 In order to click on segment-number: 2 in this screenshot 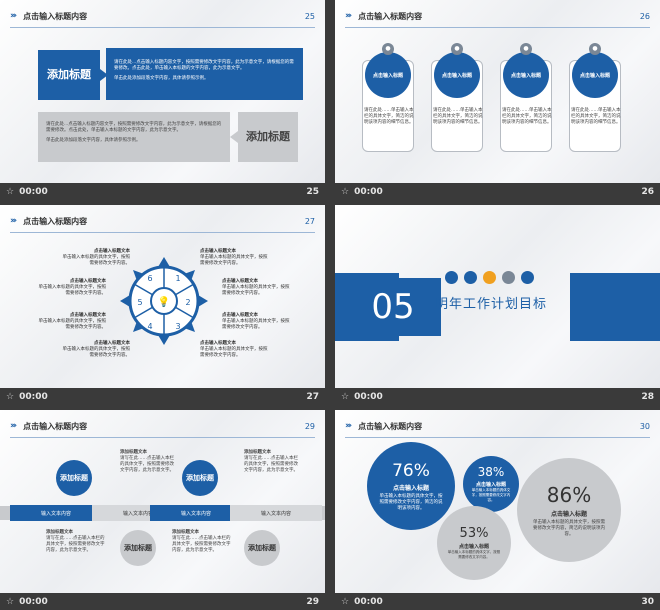, I will do `click(187, 302)`.